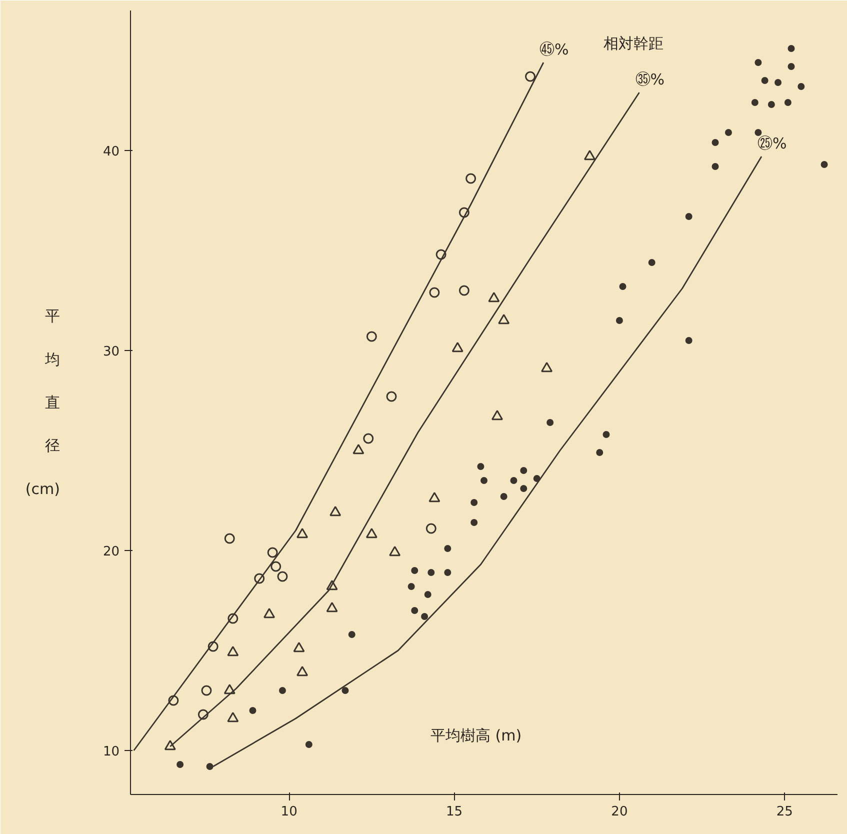 This screenshot has height=834, width=847. Describe the element at coordinates (619, 812) in the screenshot. I see `x-tick-label: 20` at that location.